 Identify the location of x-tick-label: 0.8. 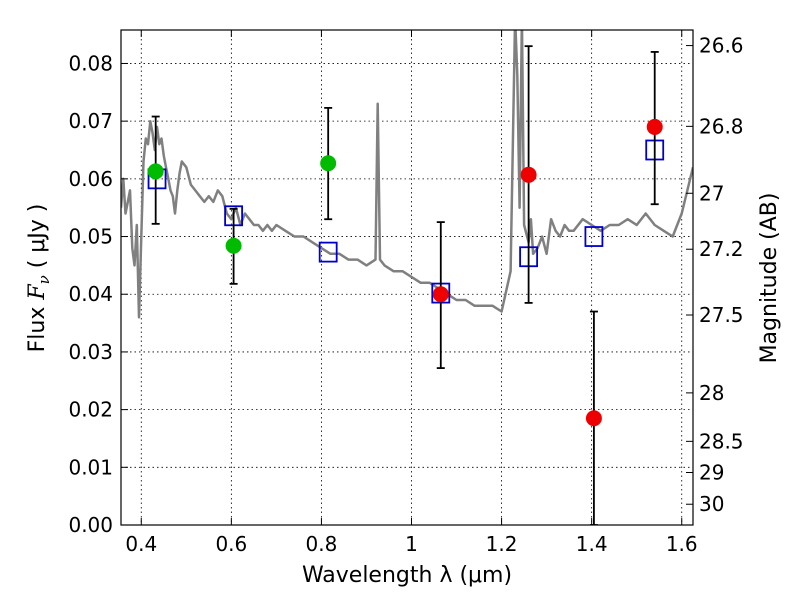
(322, 544).